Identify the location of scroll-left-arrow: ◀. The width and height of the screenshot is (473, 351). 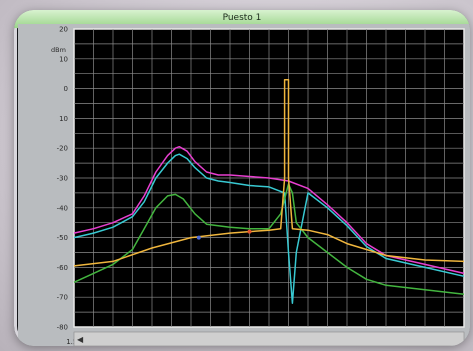
(80, 339).